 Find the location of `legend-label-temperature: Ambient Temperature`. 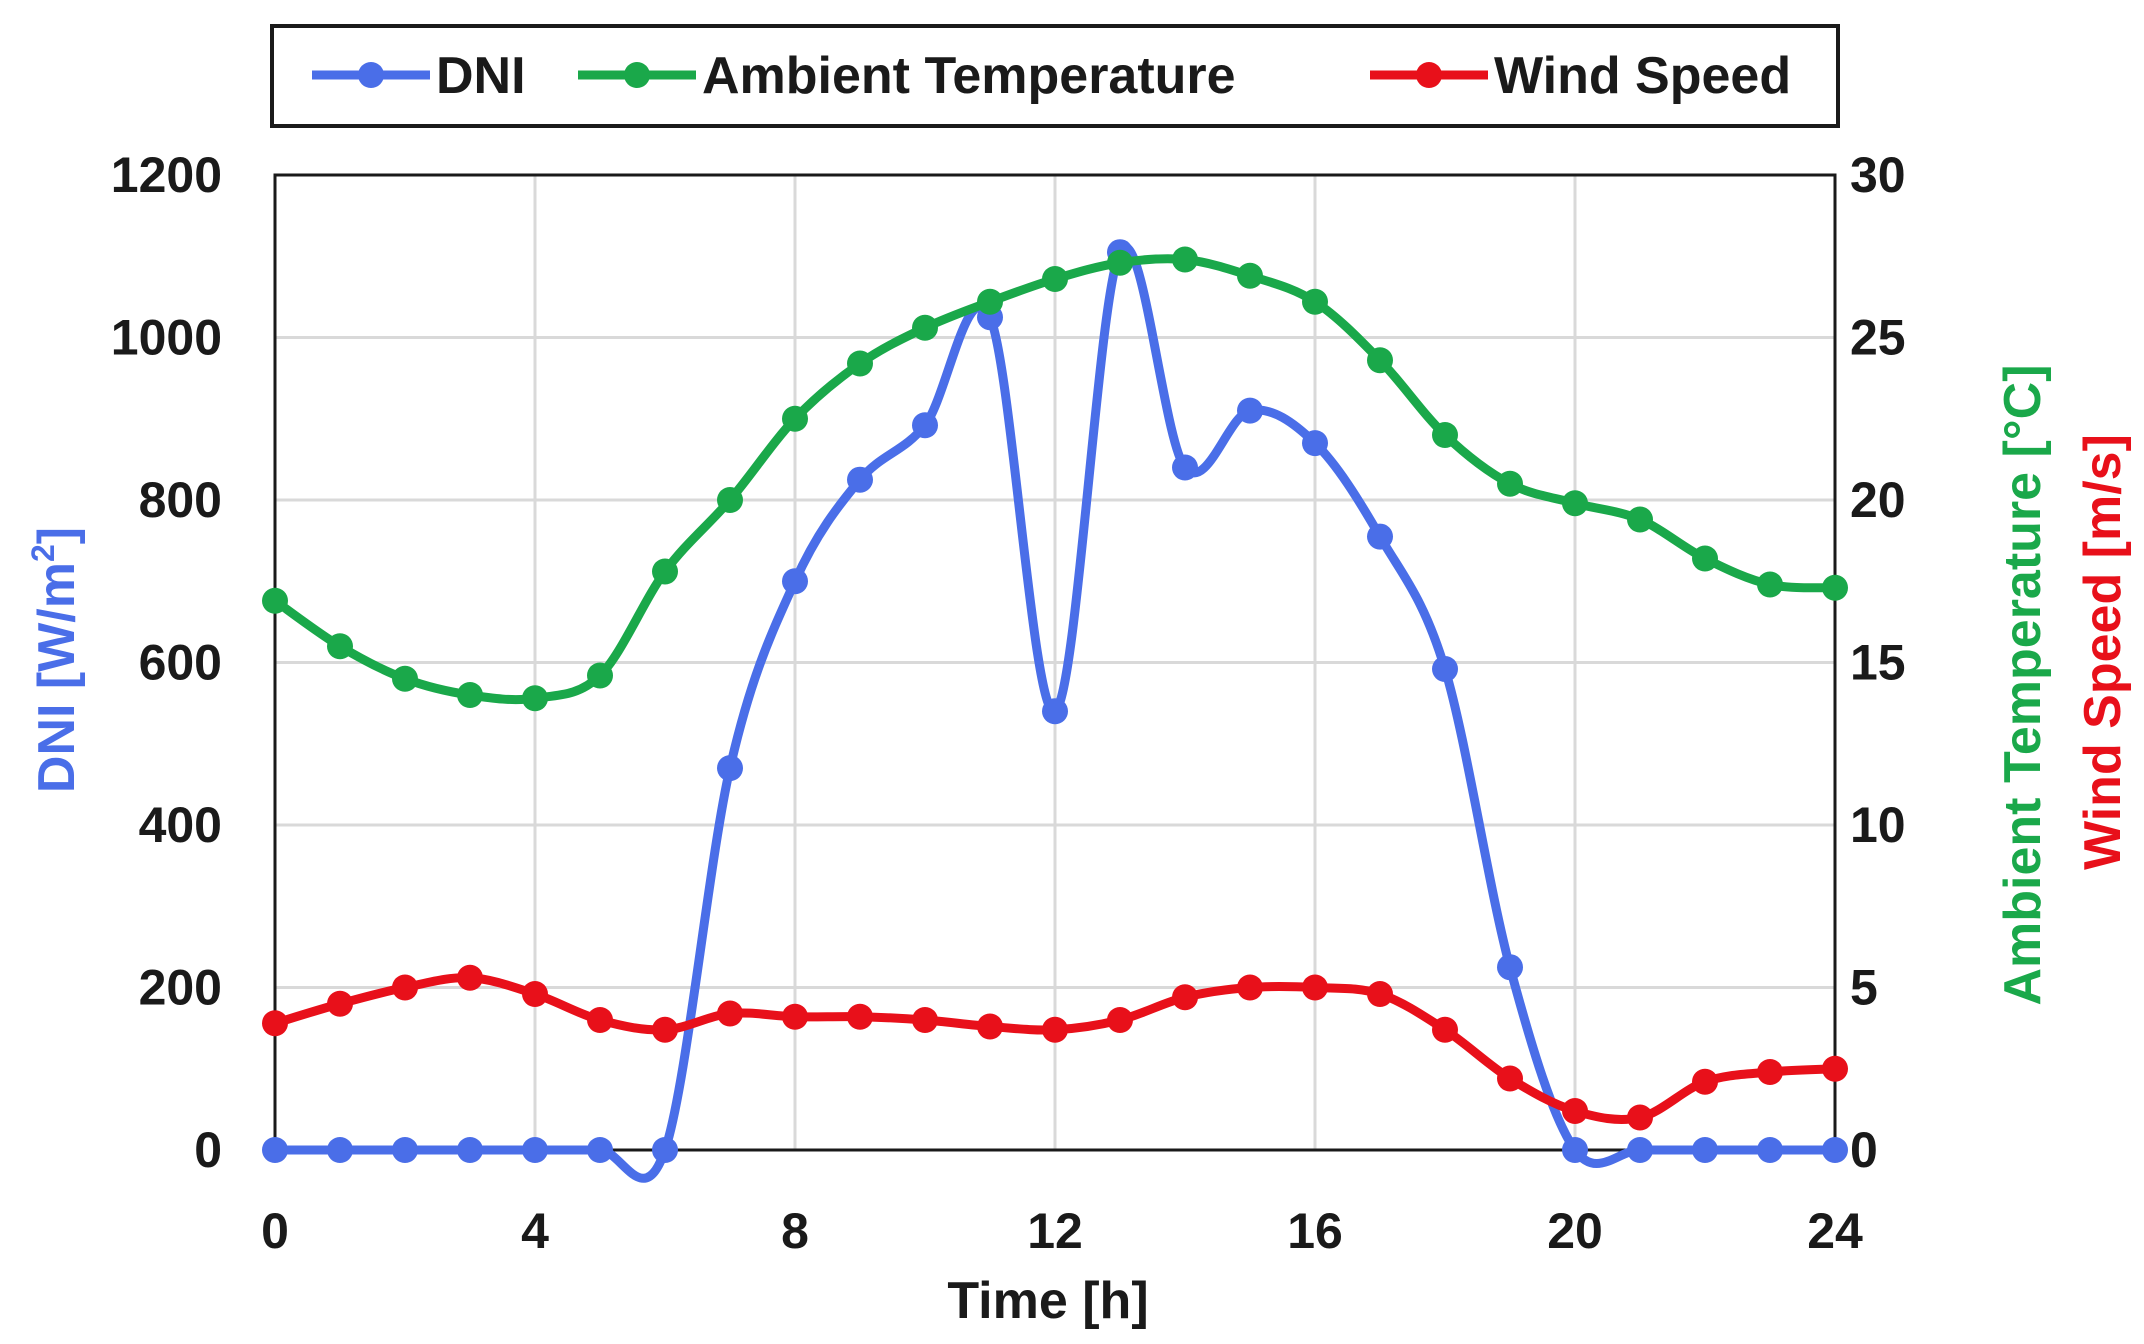

legend-label-temperature: Ambient Temperature is located at coordinates (969, 76).